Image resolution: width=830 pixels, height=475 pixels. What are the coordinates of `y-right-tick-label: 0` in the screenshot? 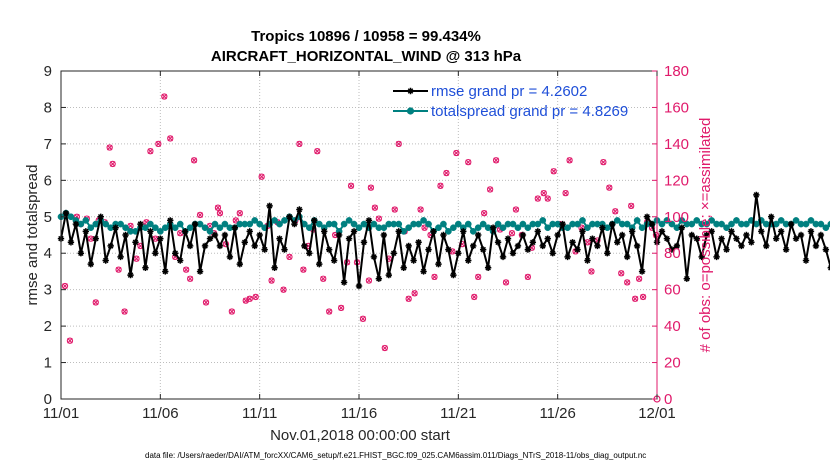 It's located at (668, 399).